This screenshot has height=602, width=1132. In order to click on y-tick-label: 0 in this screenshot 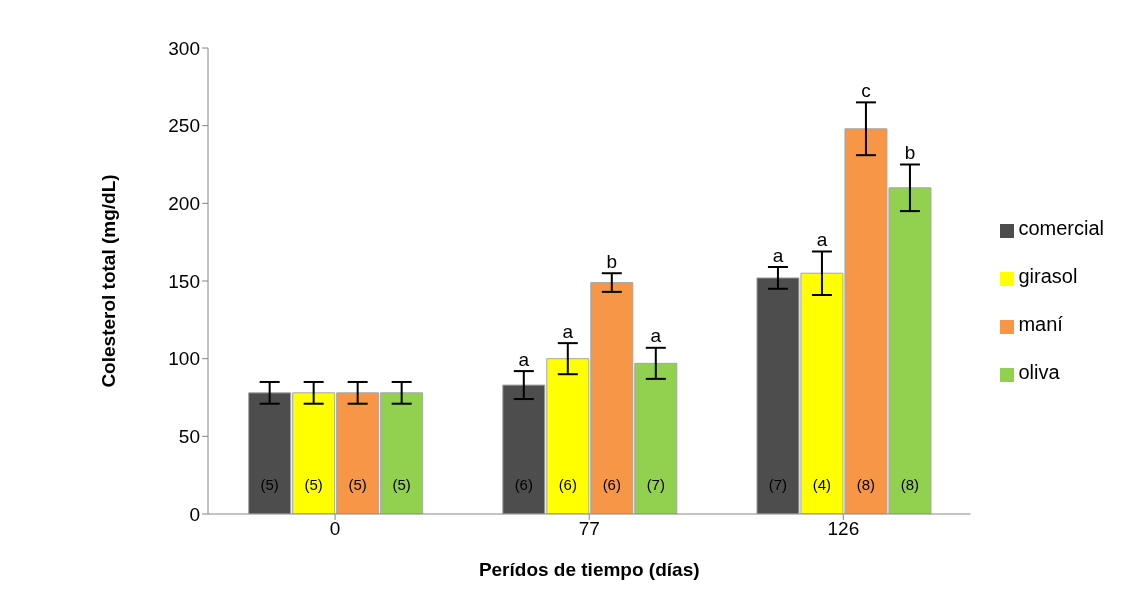, I will do `click(194, 514)`.